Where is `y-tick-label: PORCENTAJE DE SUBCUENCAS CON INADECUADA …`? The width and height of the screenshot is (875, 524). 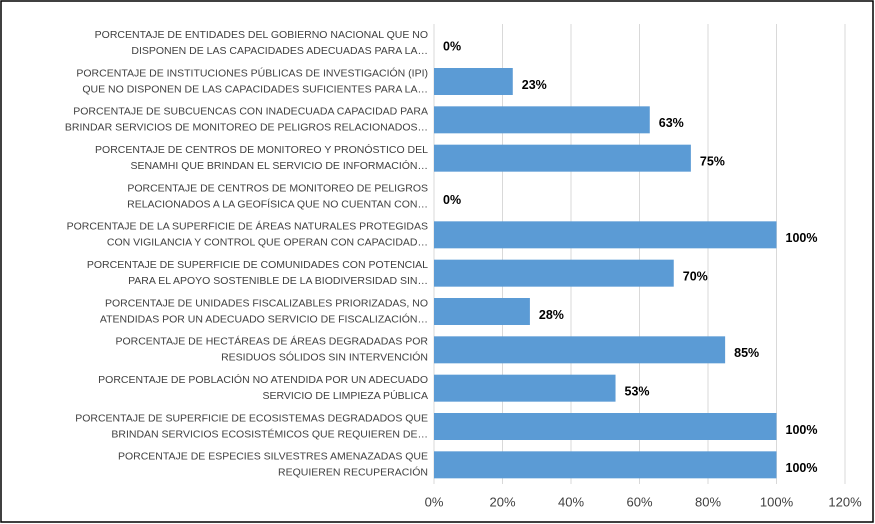
y-tick-label: PORCENTAJE DE SUBCUENCAS CON INADECUADA … is located at coordinates (250, 112).